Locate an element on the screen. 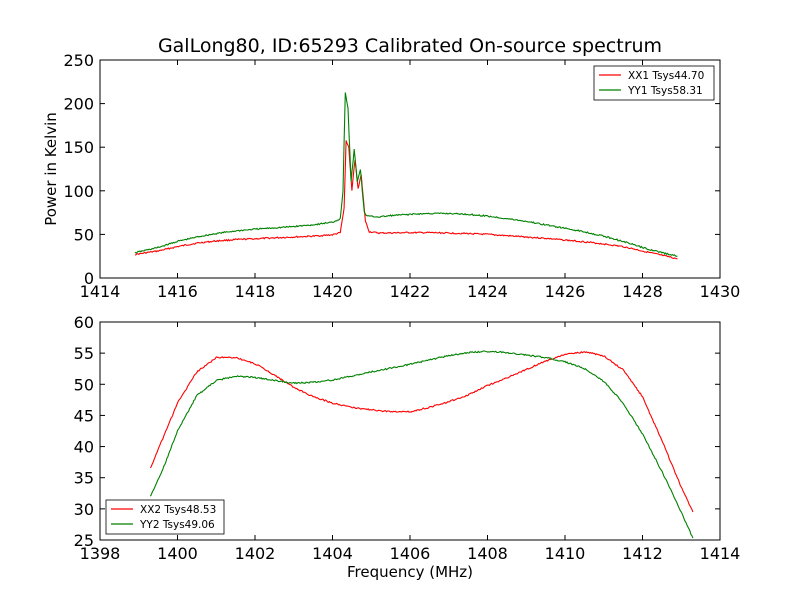 The height and width of the screenshot is (604, 800). x-tick-label: 1410 is located at coordinates (565, 553).